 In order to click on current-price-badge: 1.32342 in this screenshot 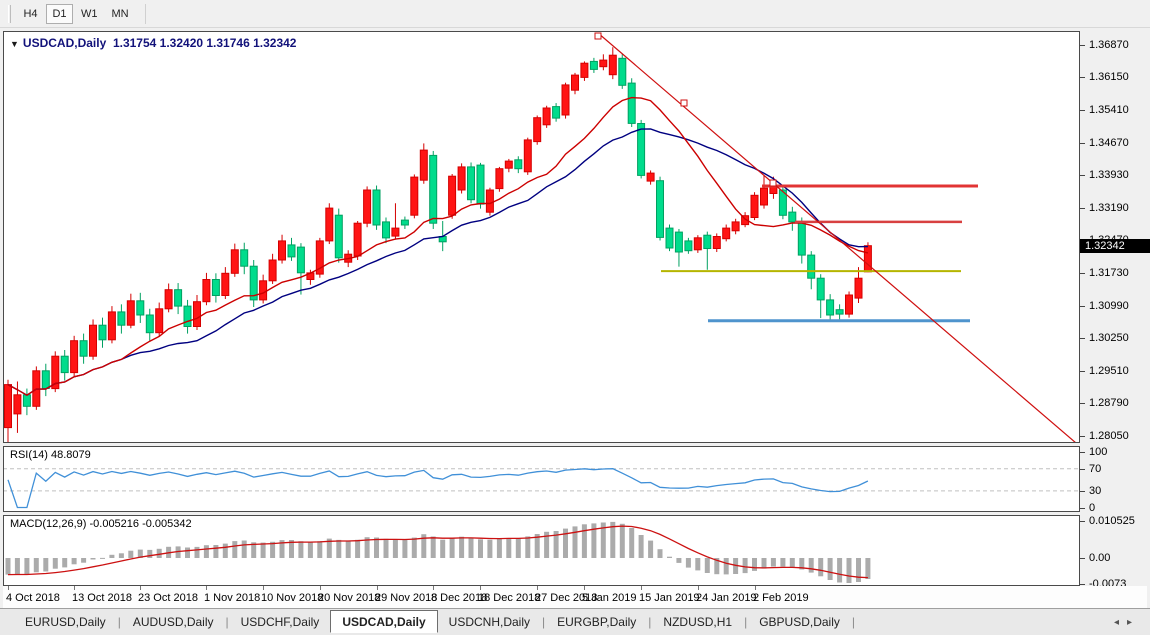, I will do `click(1115, 246)`.